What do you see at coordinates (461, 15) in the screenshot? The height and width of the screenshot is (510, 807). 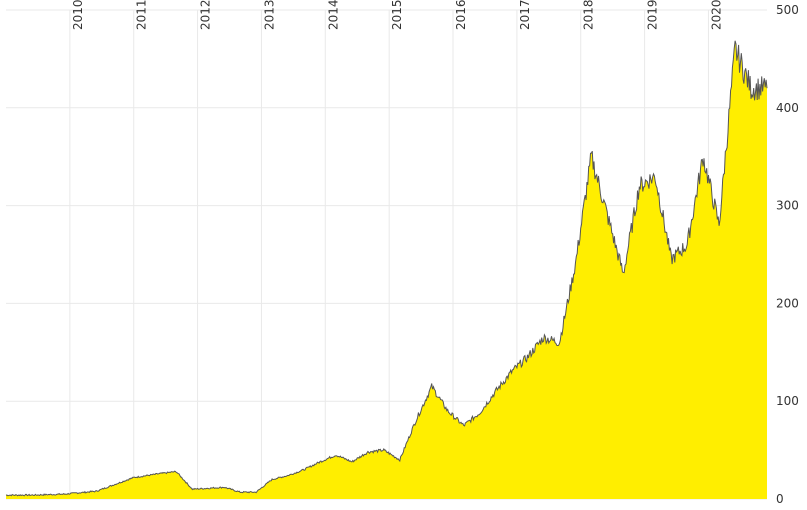 I see `x-tick-label: 2016` at bounding box center [461, 15].